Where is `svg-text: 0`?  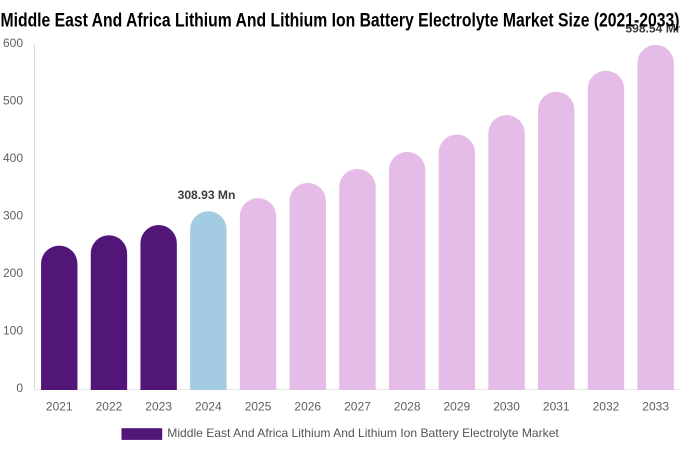 svg-text: 0 is located at coordinates (19, 388).